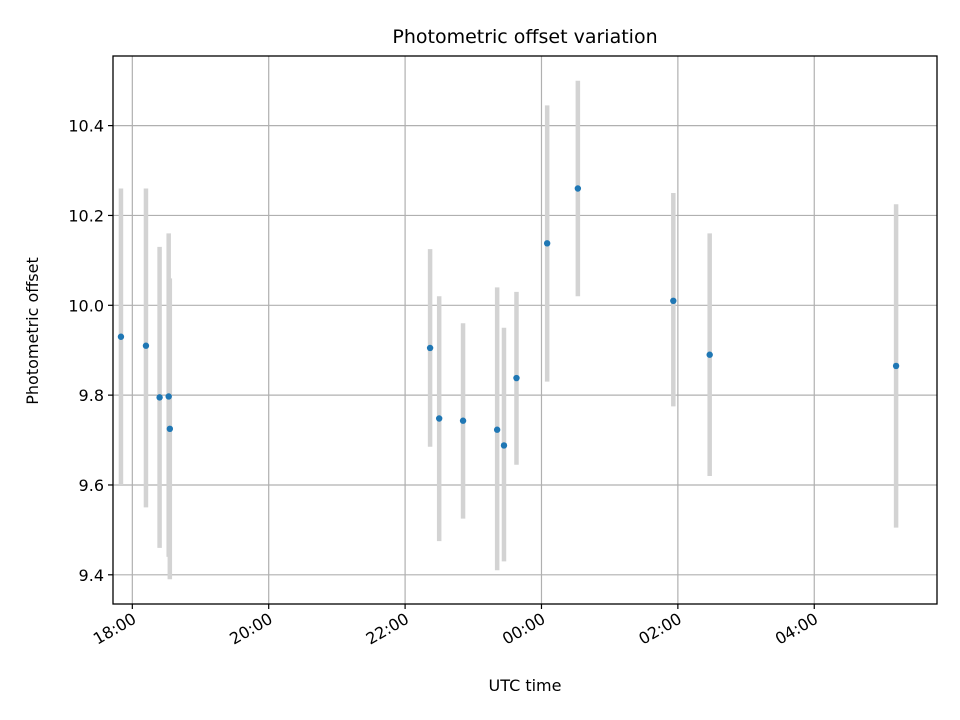 The image size is (960, 720). I want to click on x-tick-label: 00:00, so click(523, 629).